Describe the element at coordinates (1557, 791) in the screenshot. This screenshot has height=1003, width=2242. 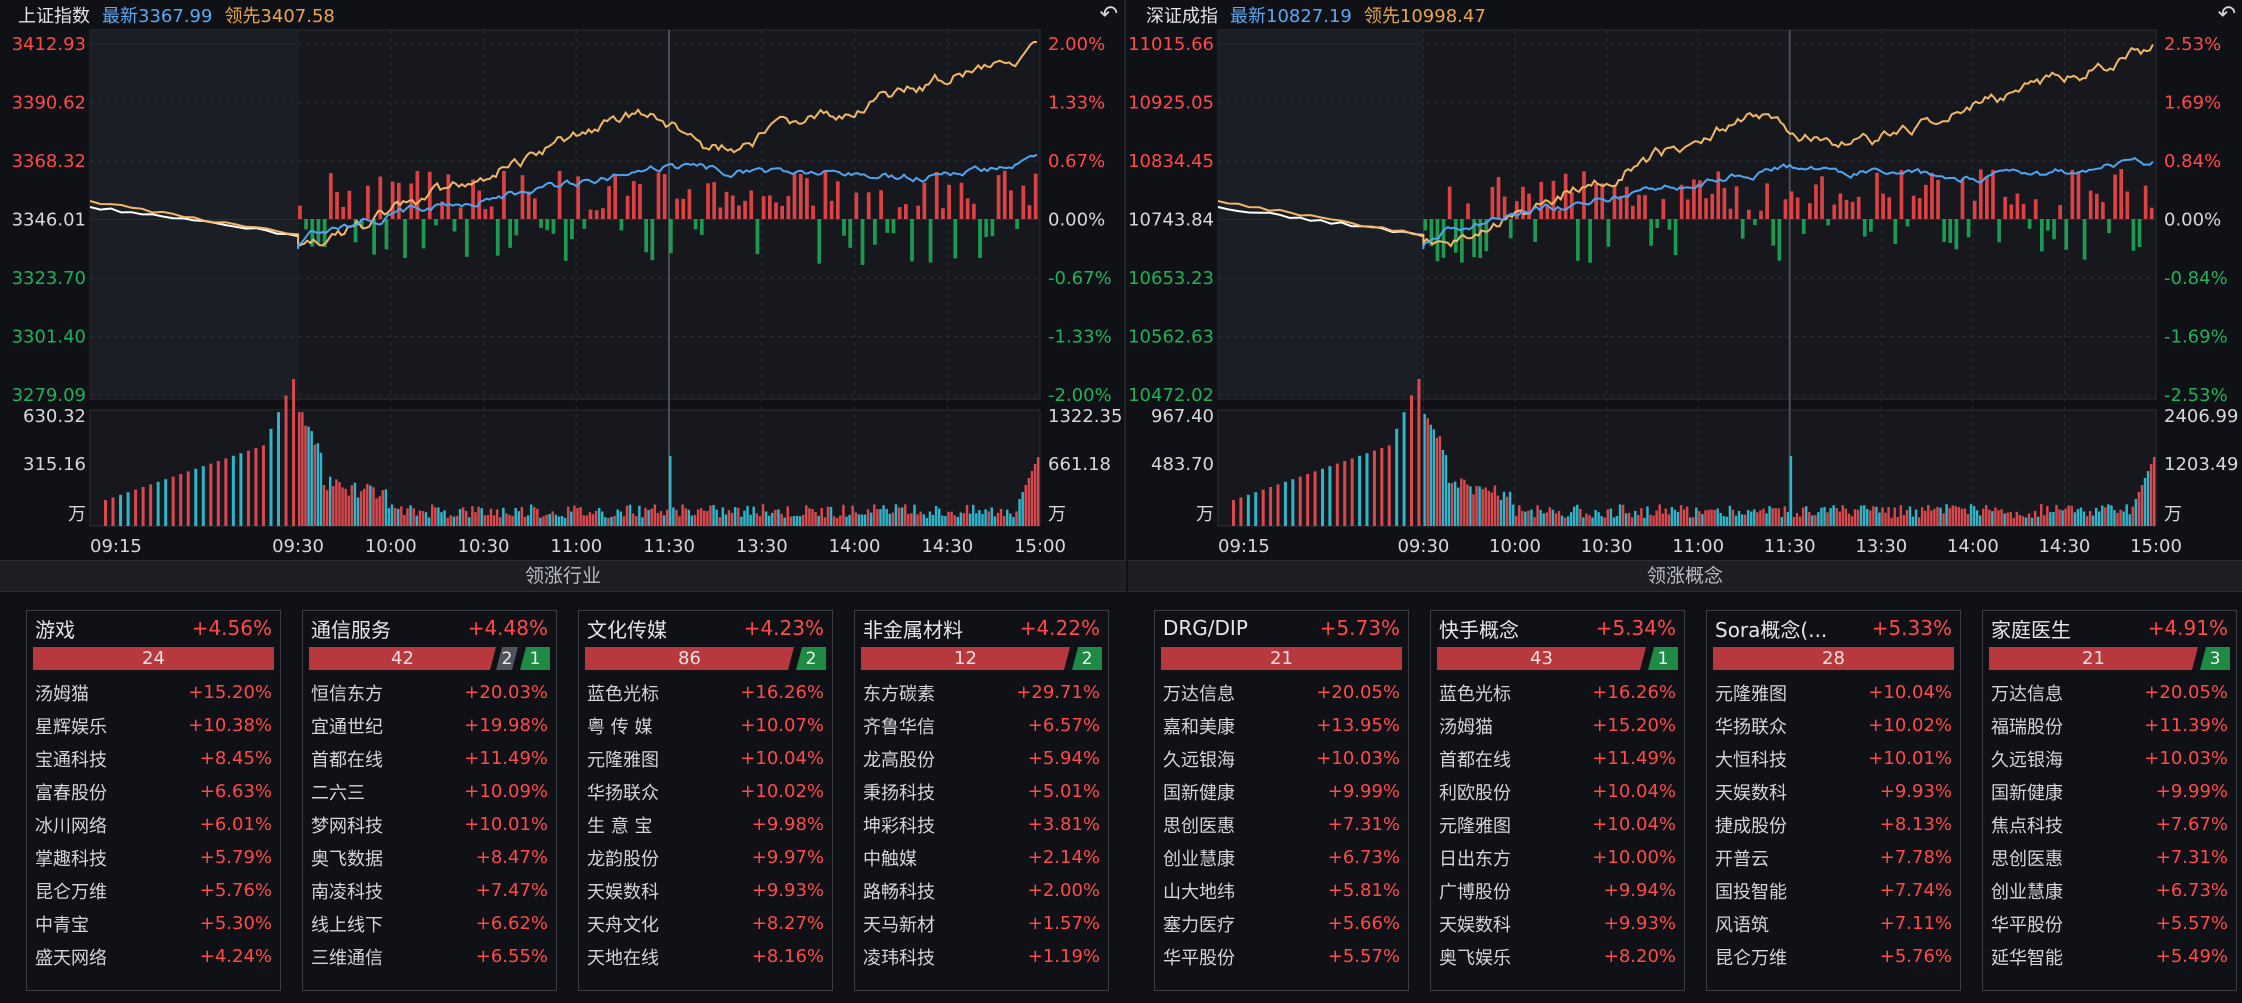
I see `stock-row: 利欧股份 +10.04%` at that location.